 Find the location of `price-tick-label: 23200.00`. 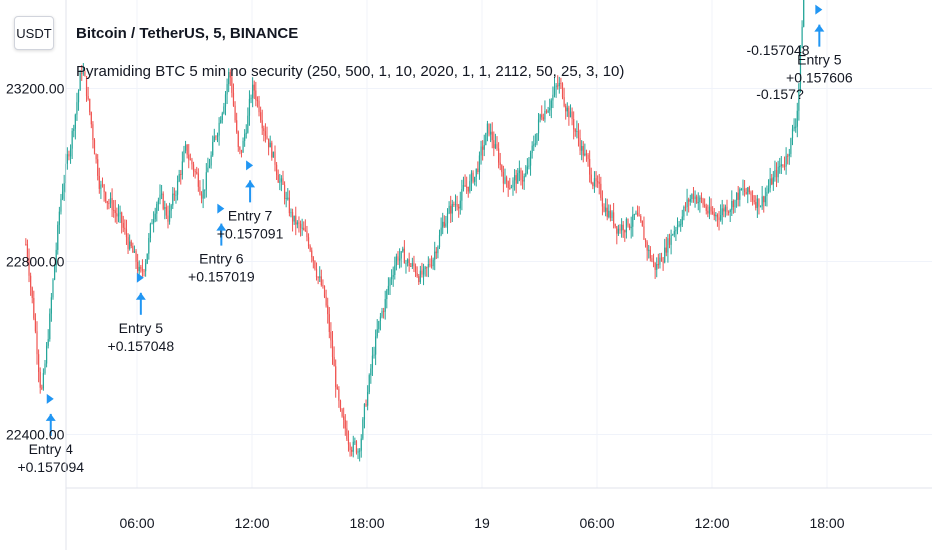

price-tick-label: 23200.00 is located at coordinates (35, 89).